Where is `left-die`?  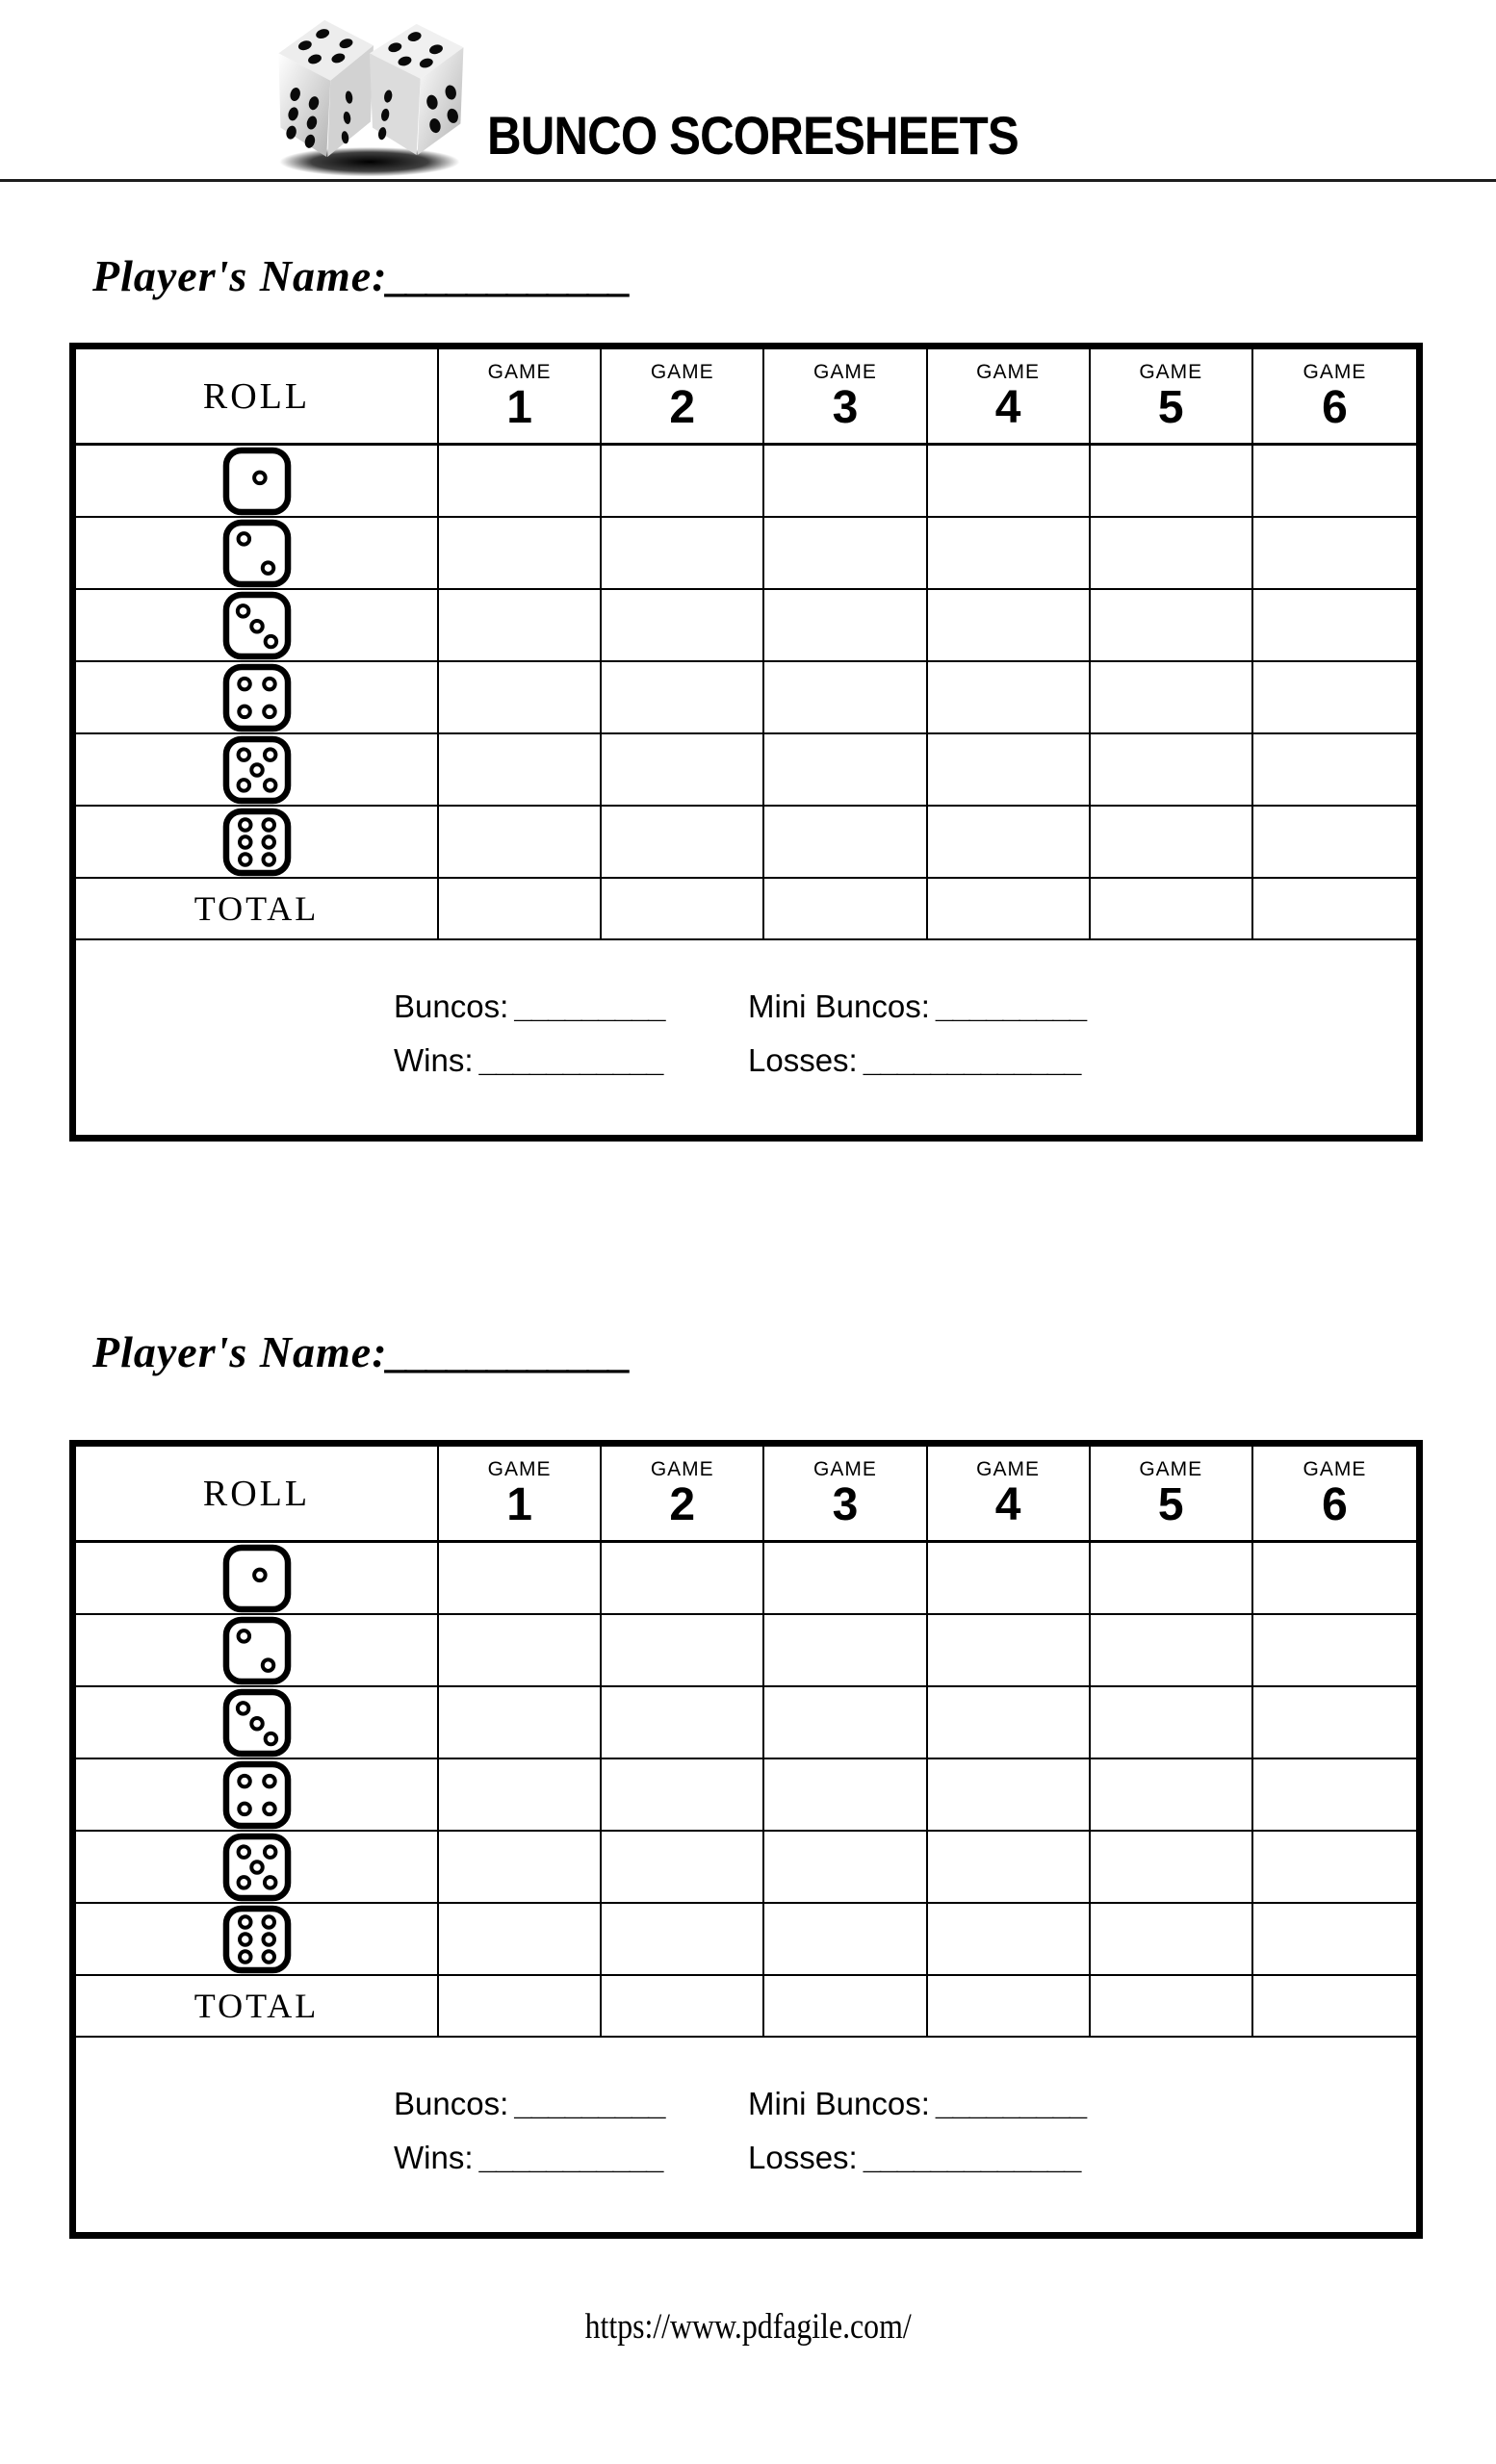 left-die is located at coordinates (326, 88).